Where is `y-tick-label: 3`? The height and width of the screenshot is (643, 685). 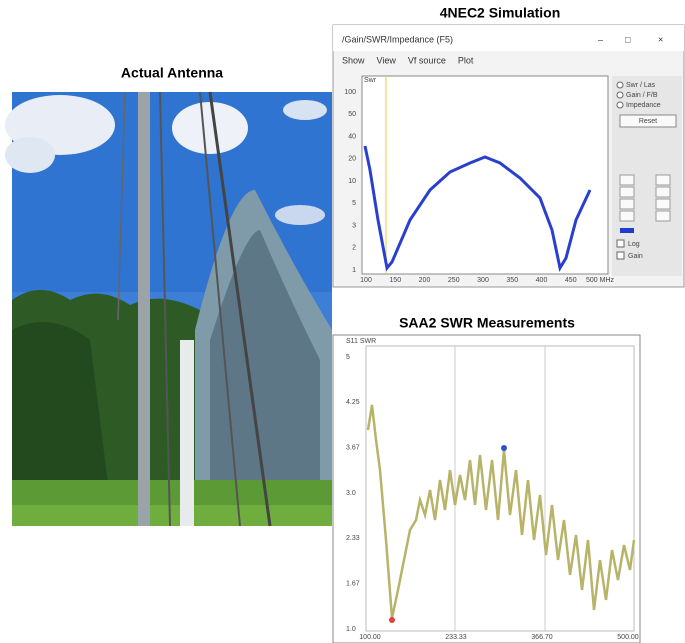 y-tick-label: 3 is located at coordinates (354, 225).